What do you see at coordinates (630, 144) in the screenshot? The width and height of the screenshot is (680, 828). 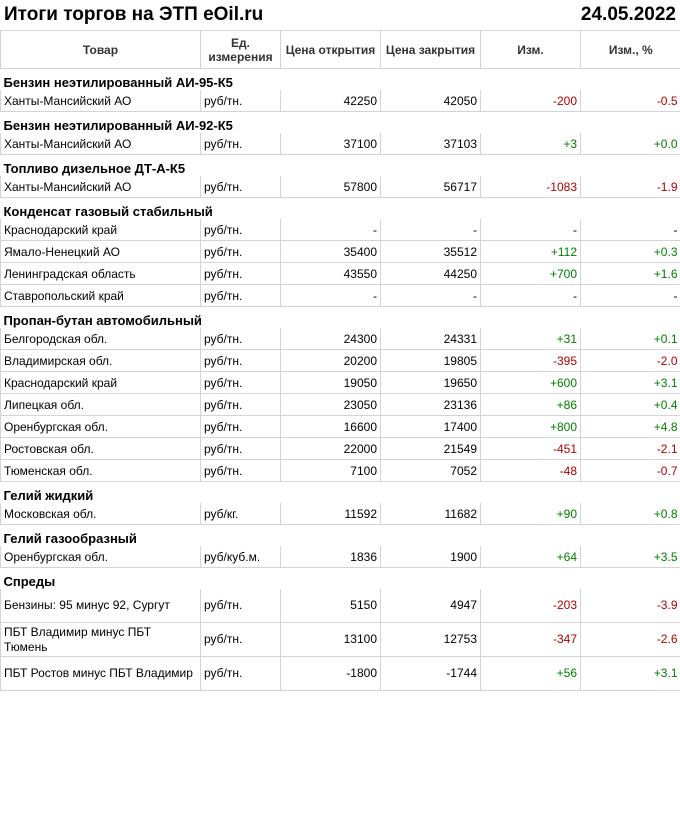 I see `value: +0.0` at bounding box center [630, 144].